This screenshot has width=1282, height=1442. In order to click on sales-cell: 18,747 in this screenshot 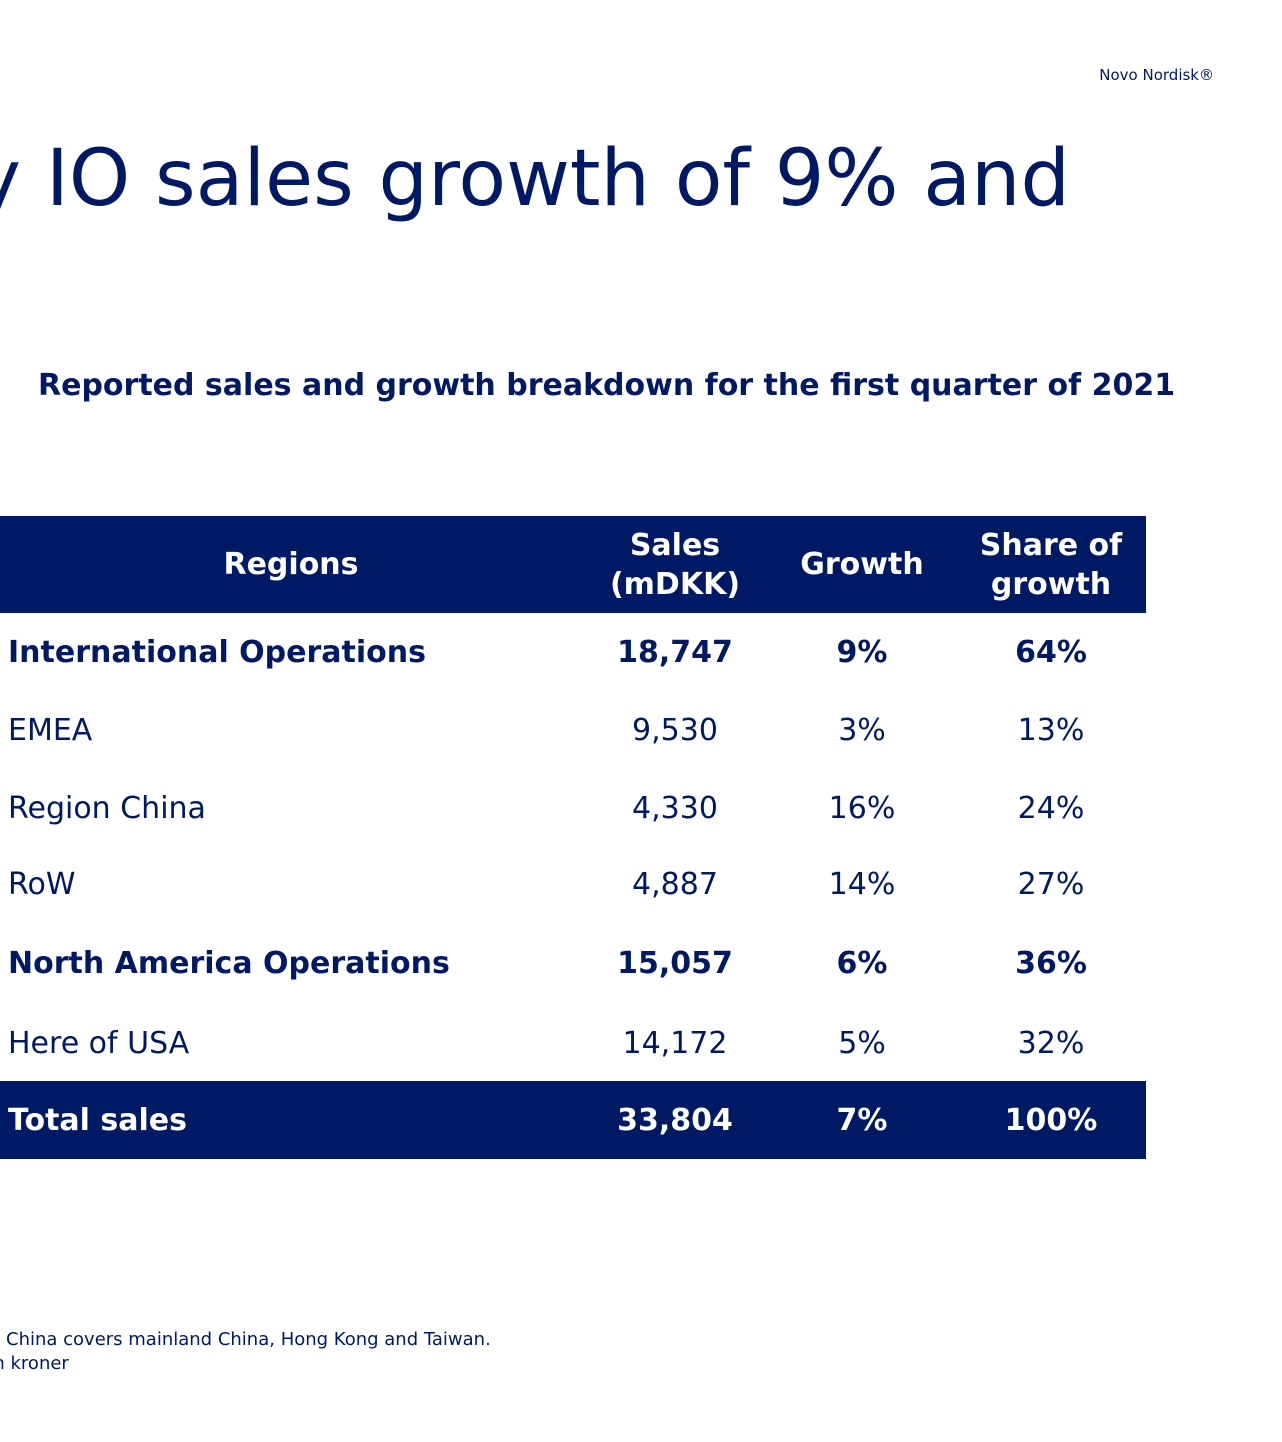, I will do `click(675, 652)`.